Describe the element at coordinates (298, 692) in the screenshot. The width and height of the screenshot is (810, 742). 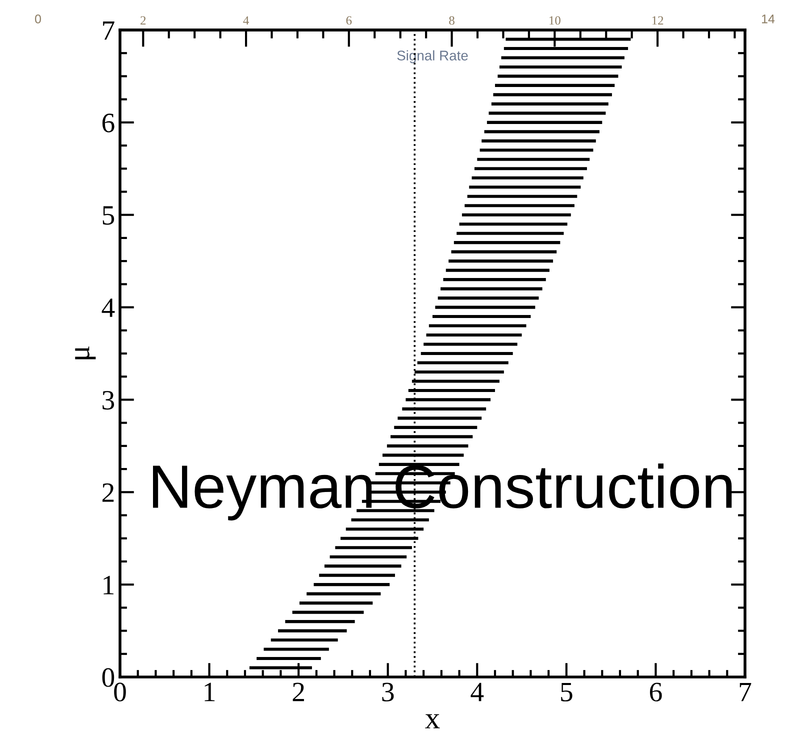
I see `x-tick-label: 2` at that location.